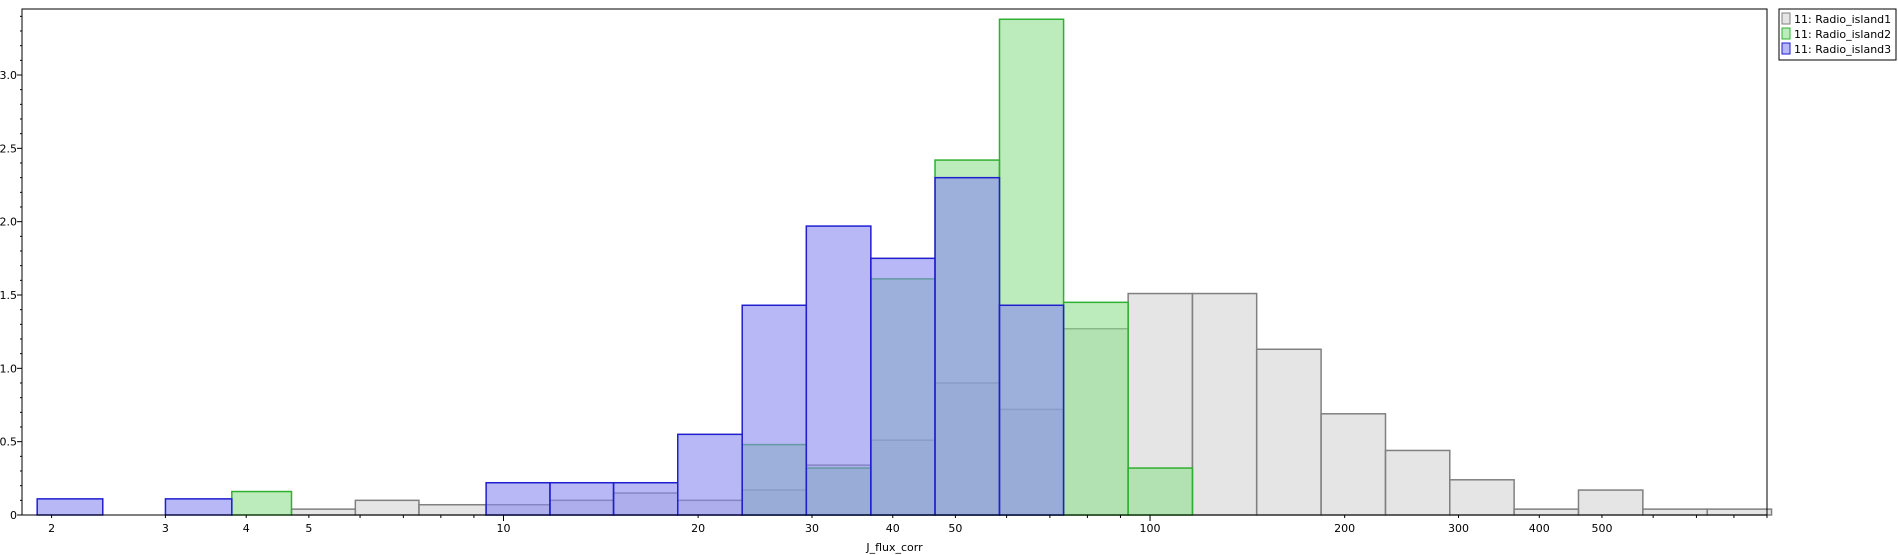 The width and height of the screenshot is (1898, 555). I want to click on x-tick-label: 5, so click(308, 528).